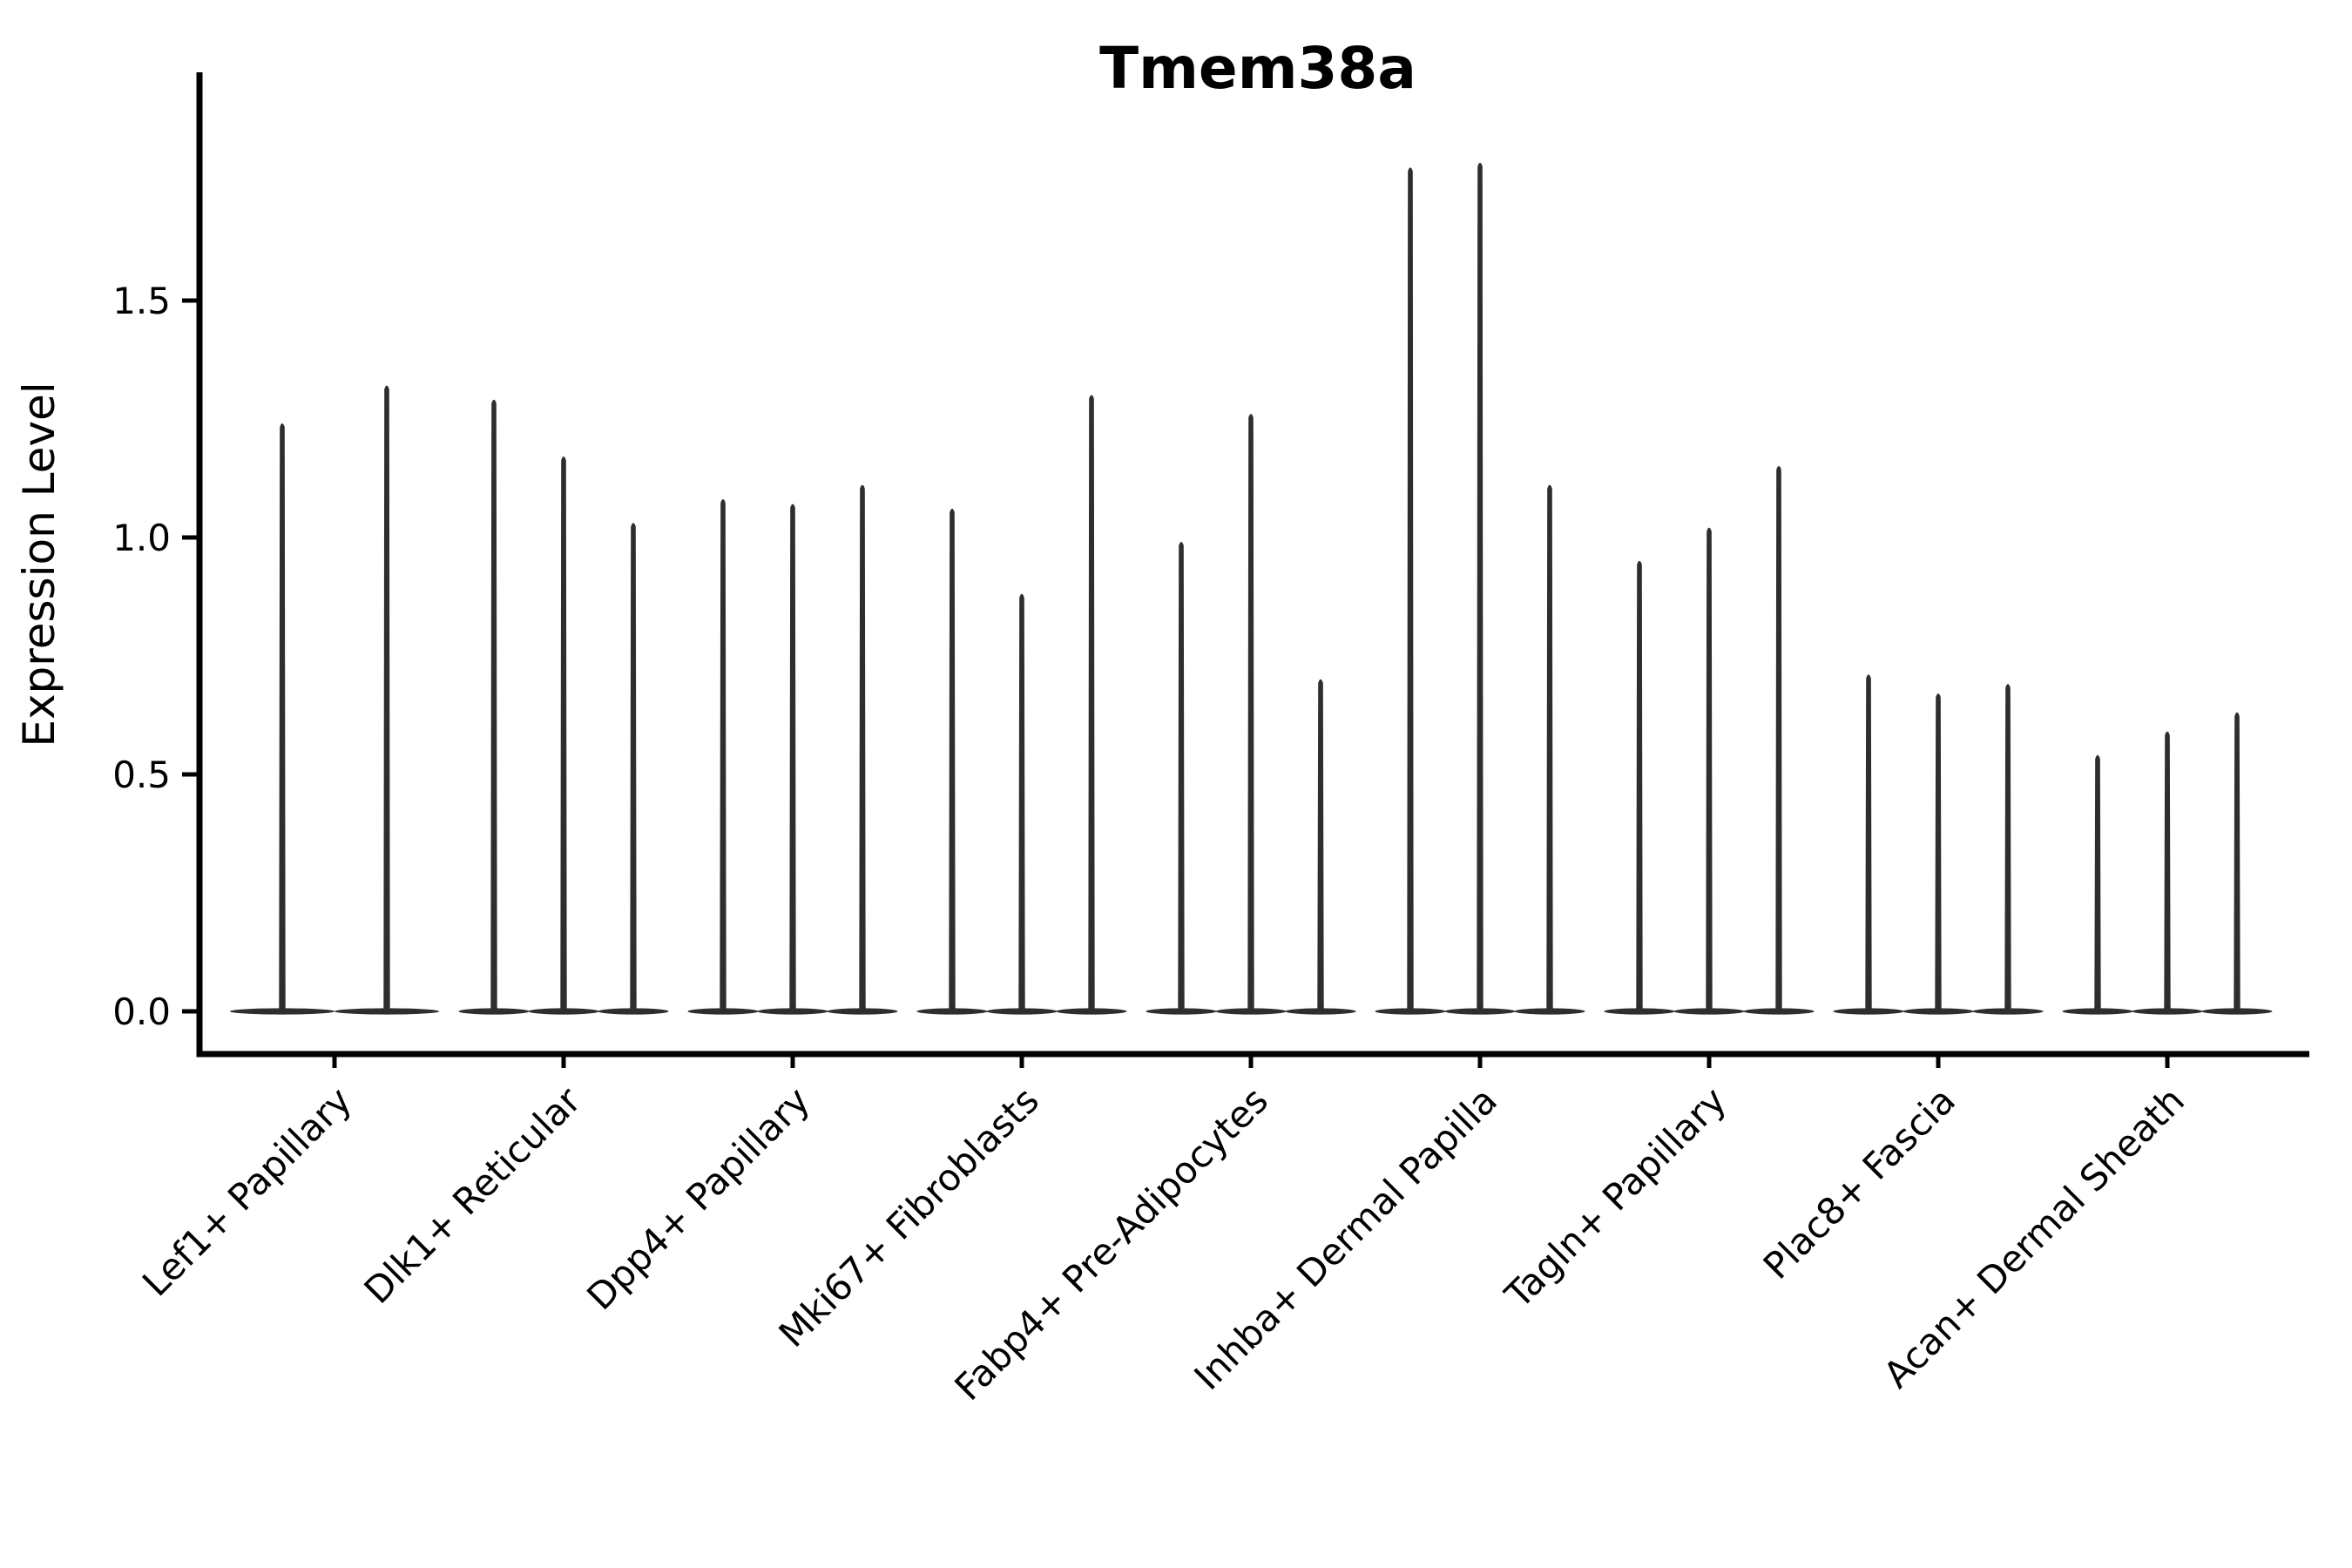  What do you see at coordinates (141, 538) in the screenshot?
I see `y-tick-label: 1.0` at bounding box center [141, 538].